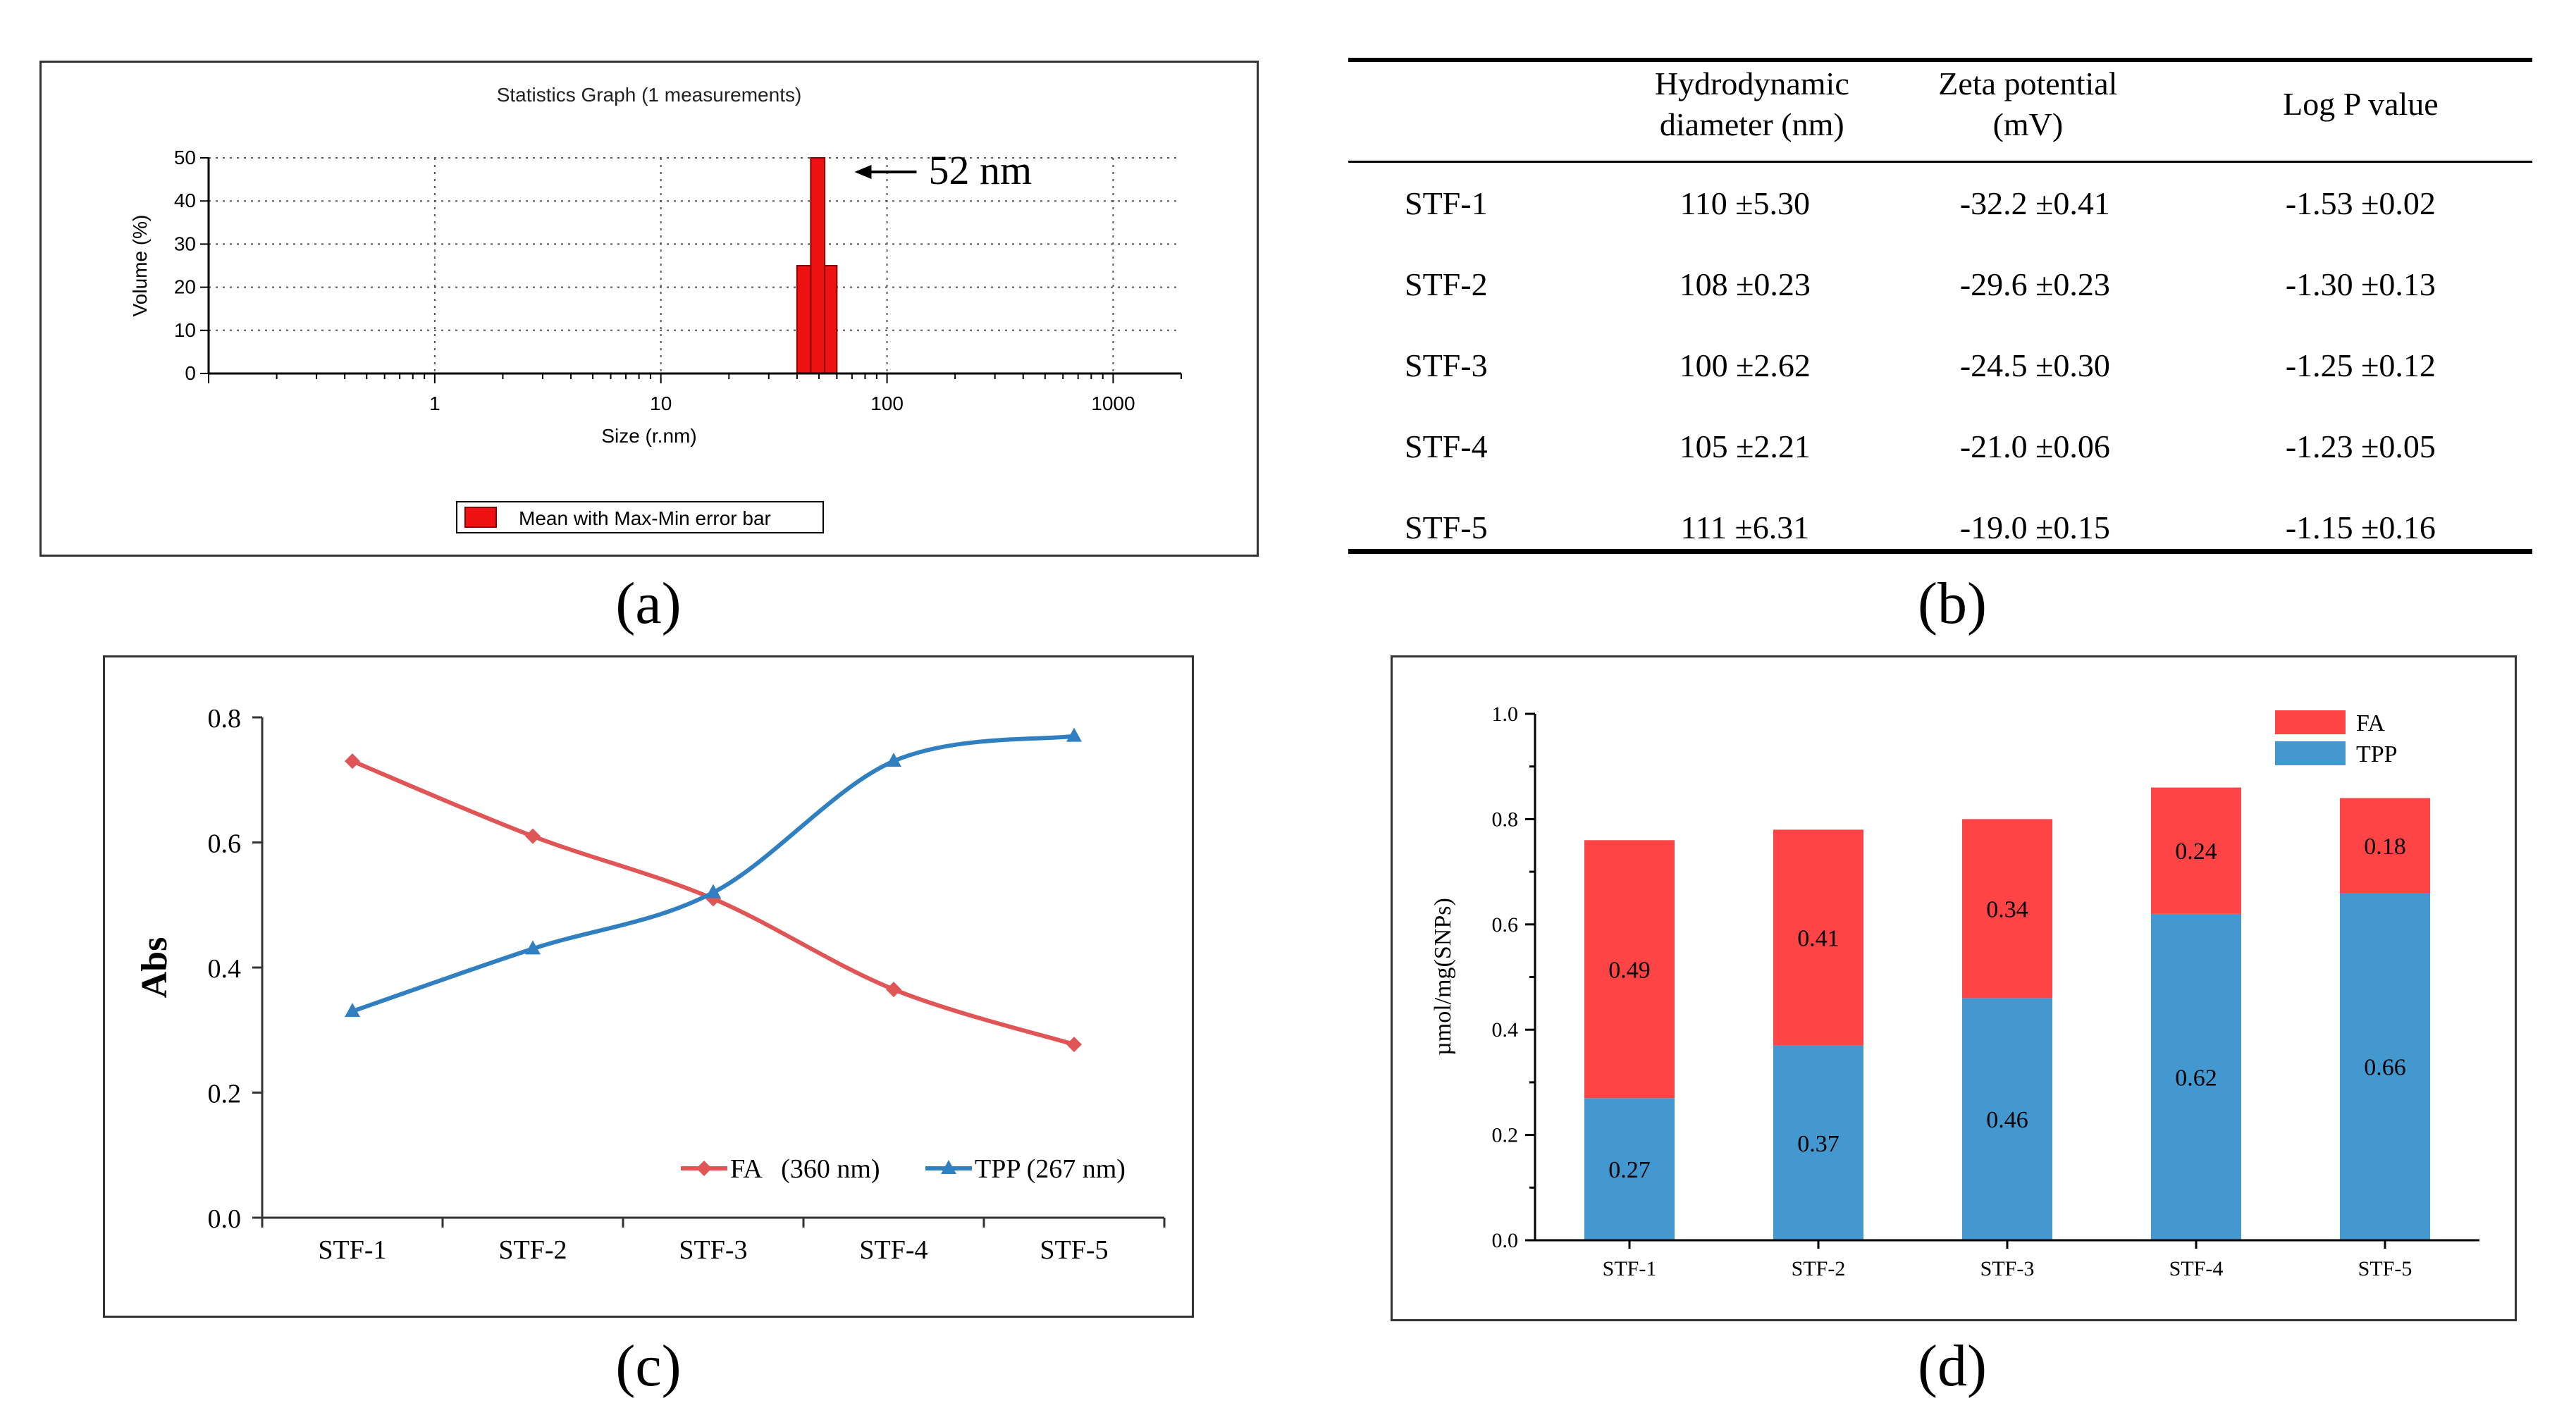 Image resolution: width=2576 pixels, height=1415 pixels. I want to click on chart-d-y-tick-label: 0.0, so click(1506, 1240).